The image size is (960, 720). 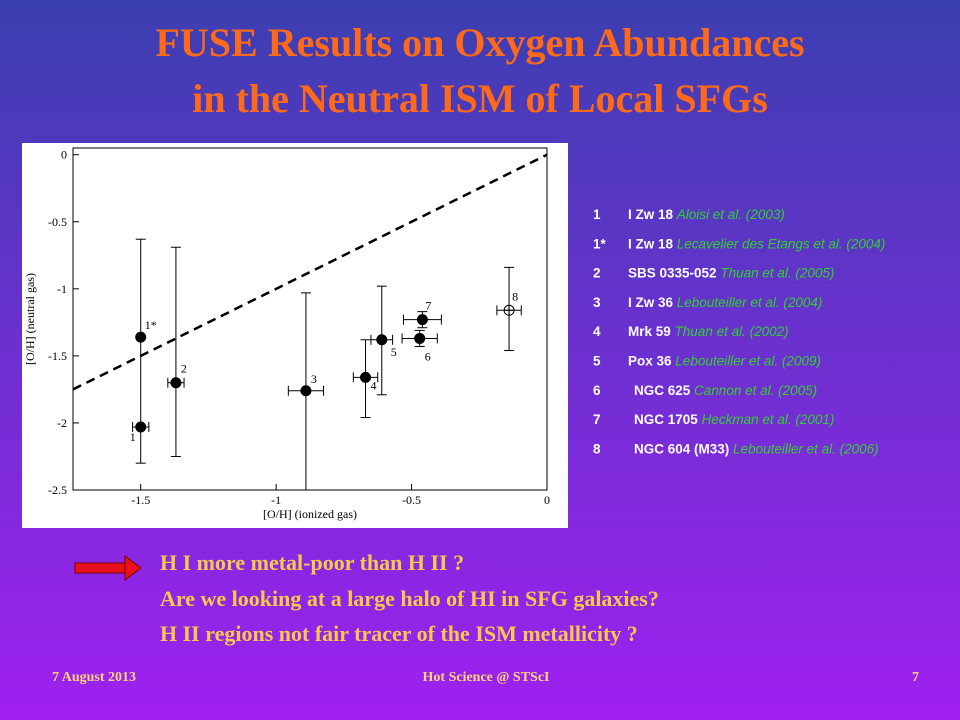 What do you see at coordinates (394, 352) in the screenshot?
I see `point-label: 5` at bounding box center [394, 352].